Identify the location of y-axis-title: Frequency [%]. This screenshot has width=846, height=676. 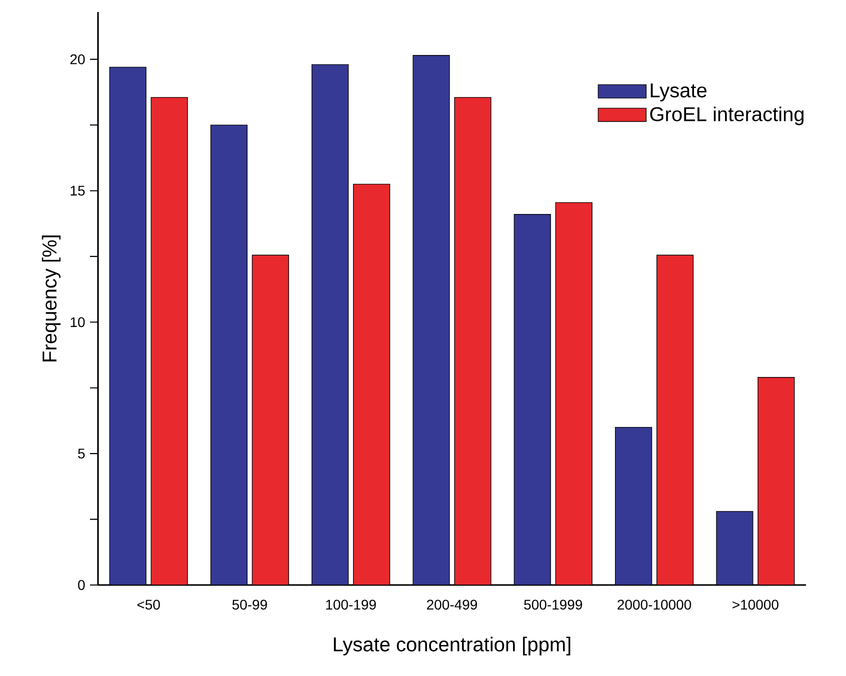
(51, 298).